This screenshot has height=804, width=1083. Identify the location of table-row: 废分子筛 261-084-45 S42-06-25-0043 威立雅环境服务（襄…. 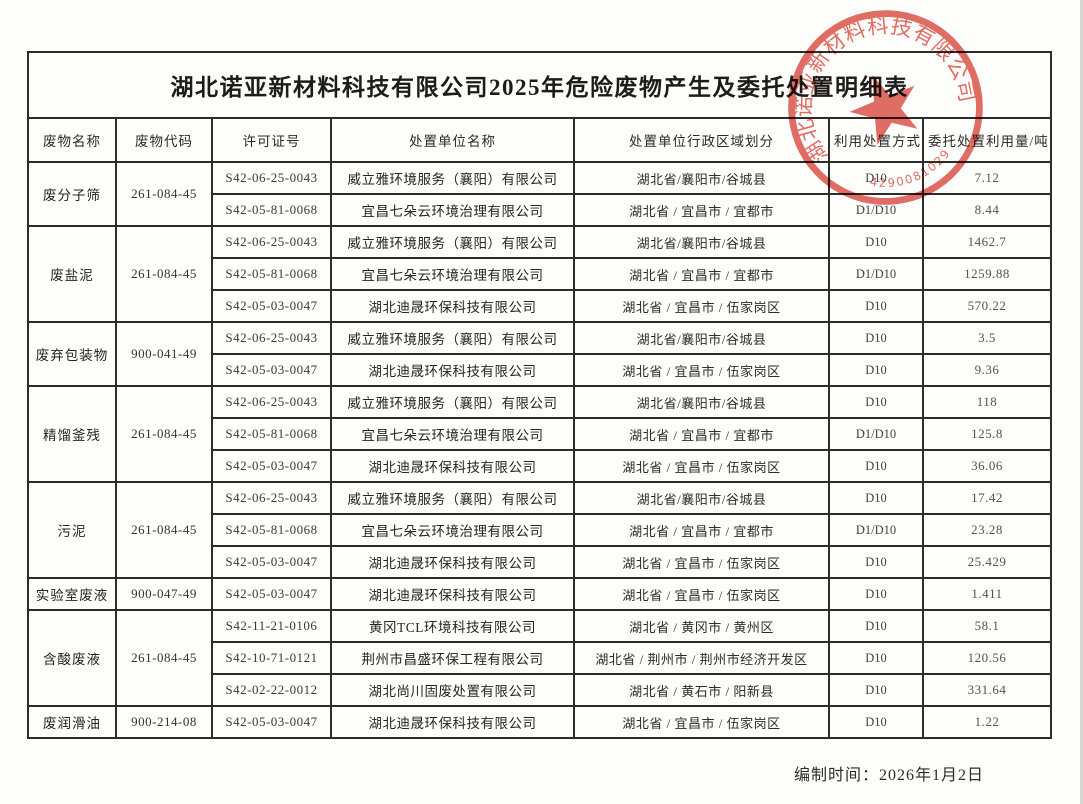
(540, 194).